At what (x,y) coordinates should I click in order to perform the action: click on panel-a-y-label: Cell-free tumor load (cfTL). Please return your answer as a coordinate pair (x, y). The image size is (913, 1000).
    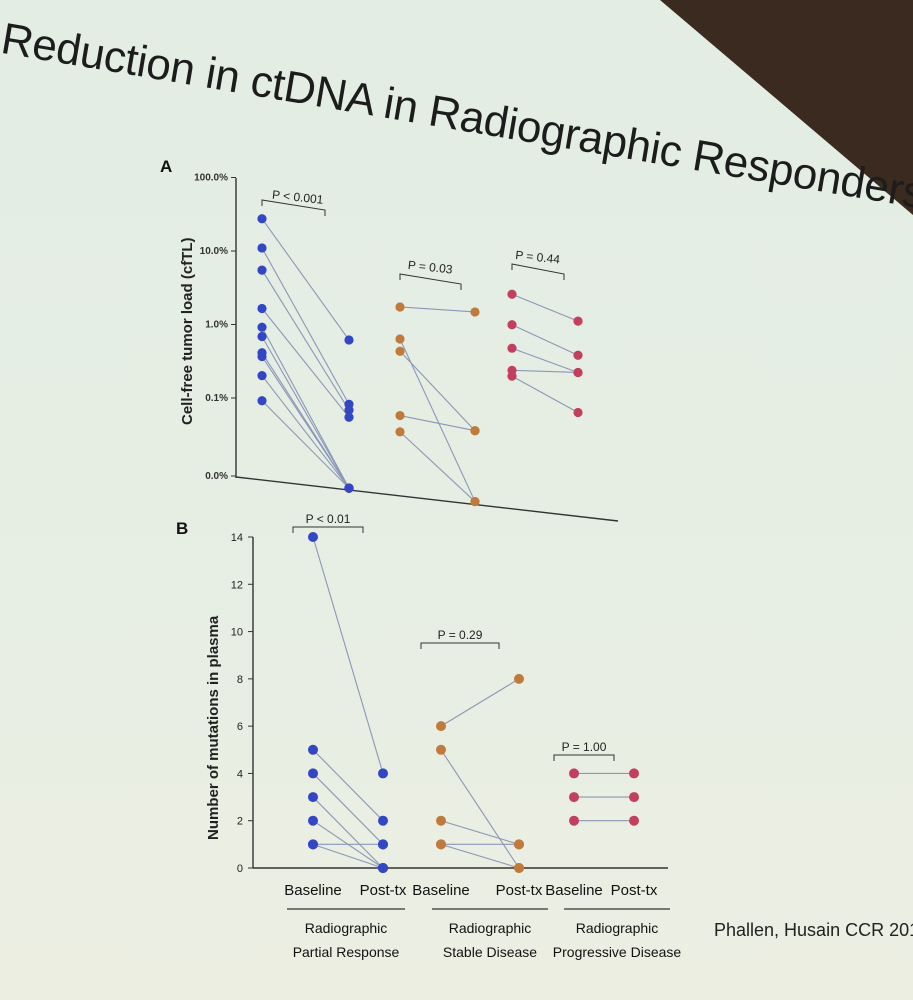
    Looking at the image, I should click on (187, 331).